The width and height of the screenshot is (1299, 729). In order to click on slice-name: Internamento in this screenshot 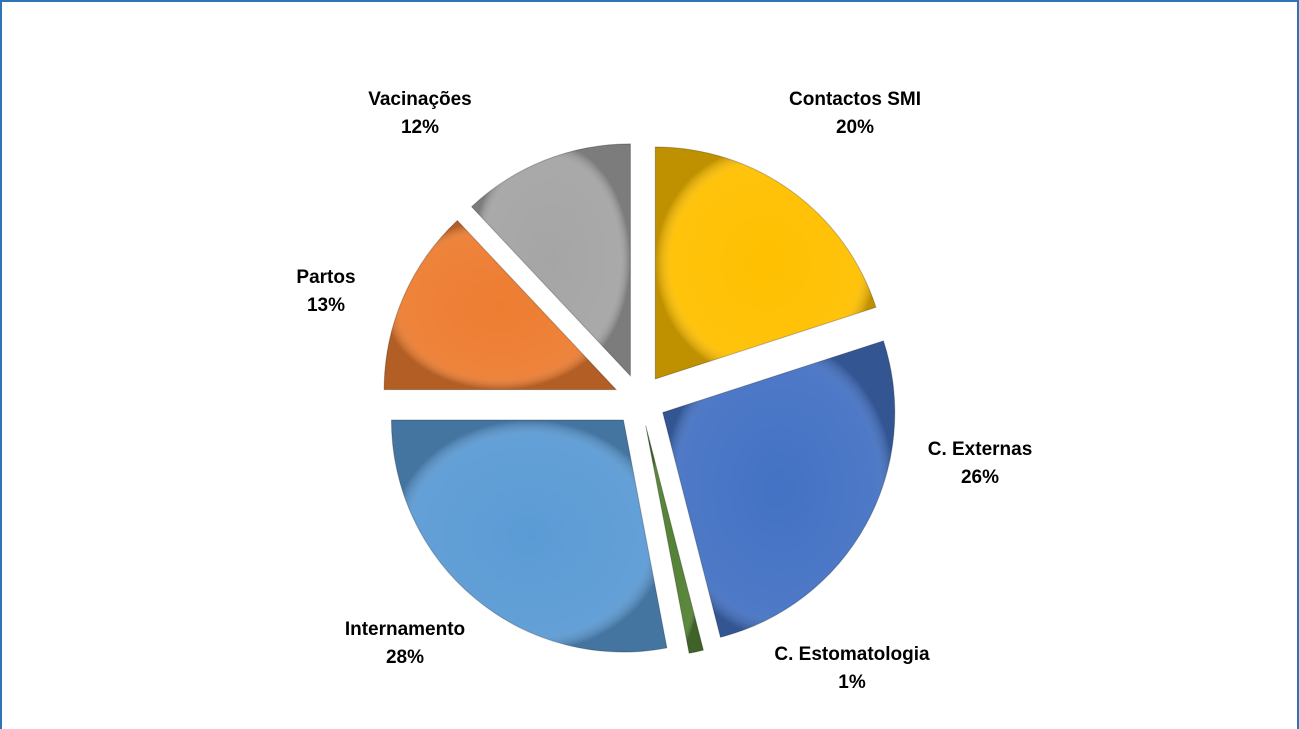, I will do `click(405, 629)`.